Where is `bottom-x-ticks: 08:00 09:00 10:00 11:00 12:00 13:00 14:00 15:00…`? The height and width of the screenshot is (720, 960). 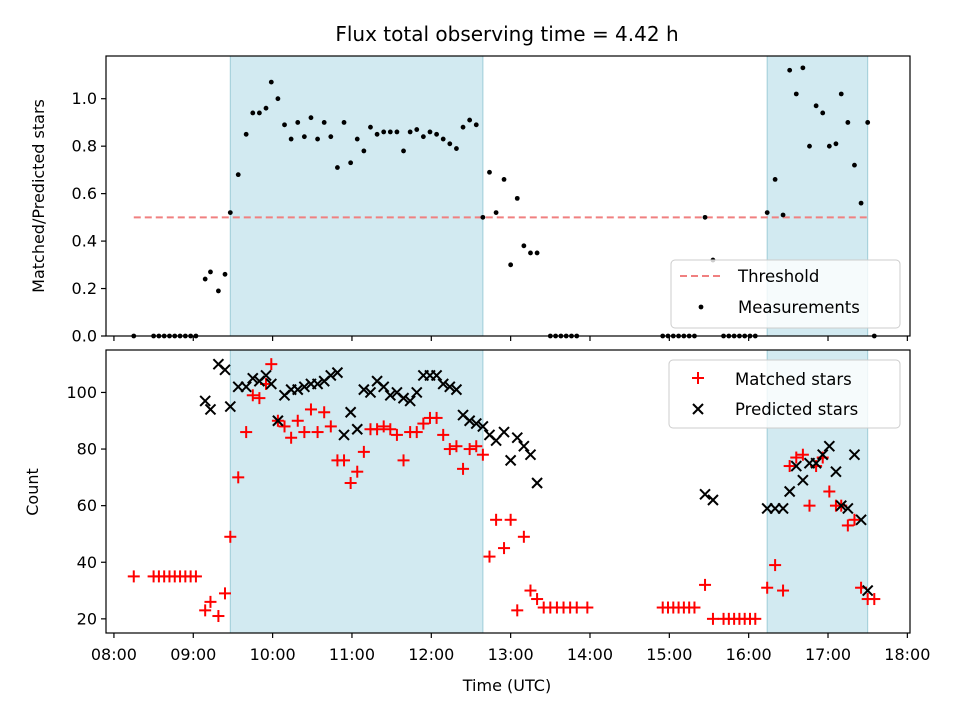
bottom-x-ticks: 08:00 09:00 10:00 11:00 12:00 13:00 14:00 15:00… is located at coordinates (510, 648).